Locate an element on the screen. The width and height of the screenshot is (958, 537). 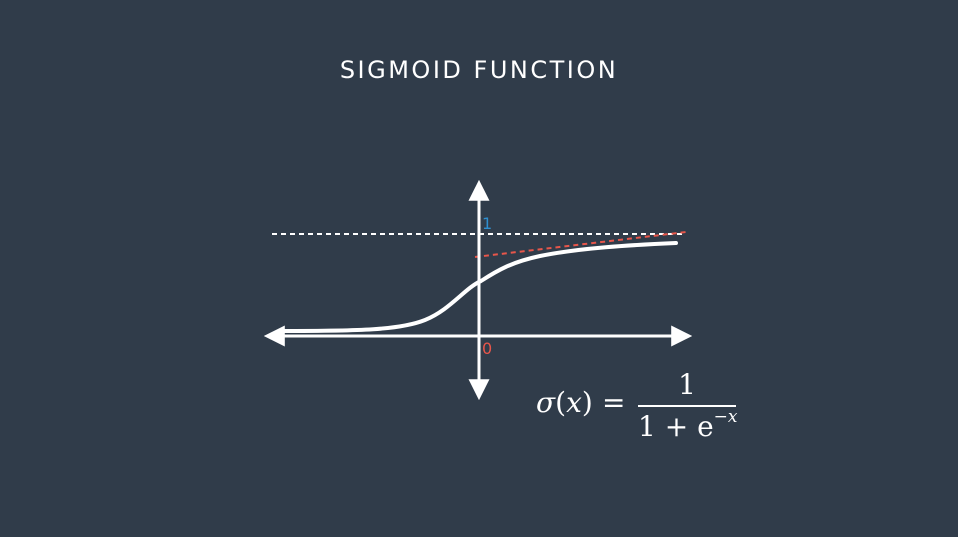
formula-open-paren: ( is located at coordinates (561, 402).